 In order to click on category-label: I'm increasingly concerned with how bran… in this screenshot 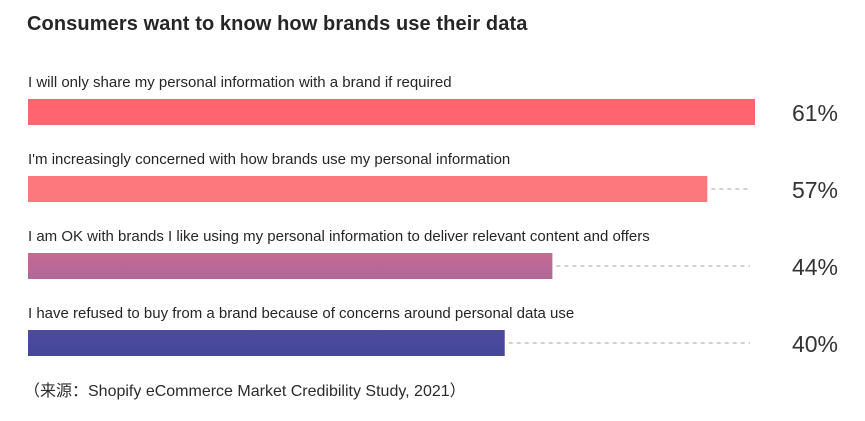, I will do `click(269, 159)`.